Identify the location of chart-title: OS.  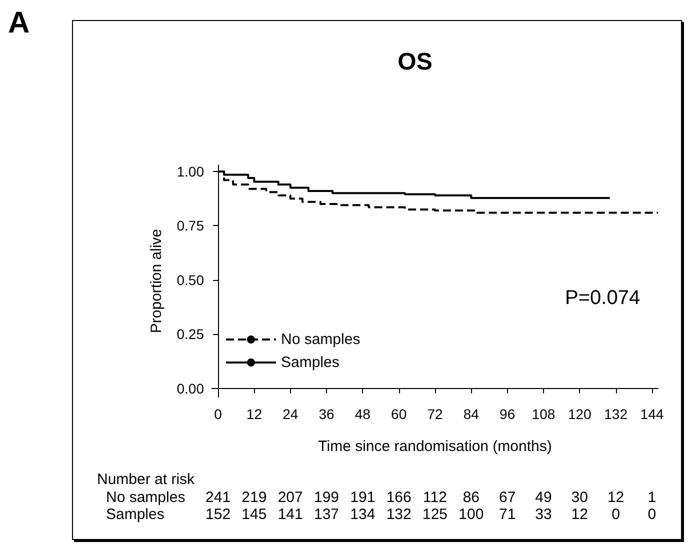
(415, 62).